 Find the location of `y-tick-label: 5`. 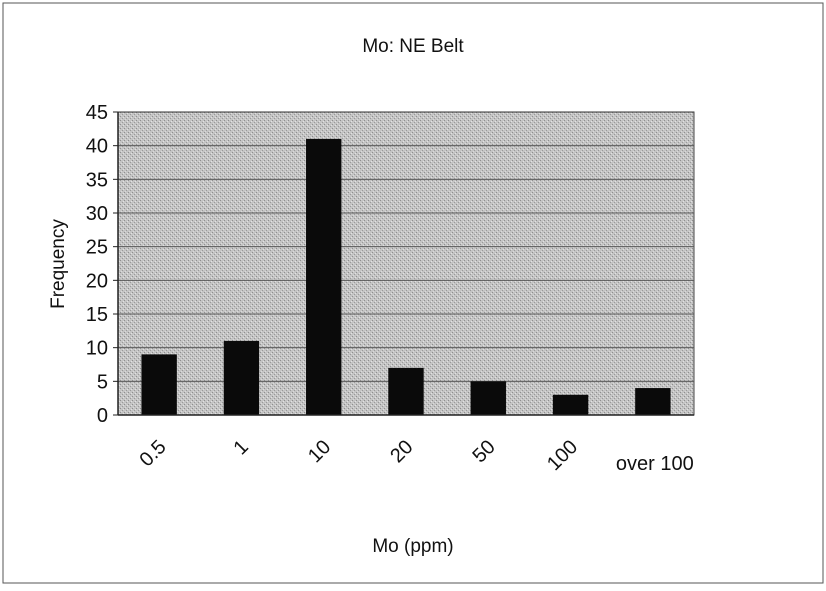

y-tick-label: 5 is located at coordinates (102, 382).